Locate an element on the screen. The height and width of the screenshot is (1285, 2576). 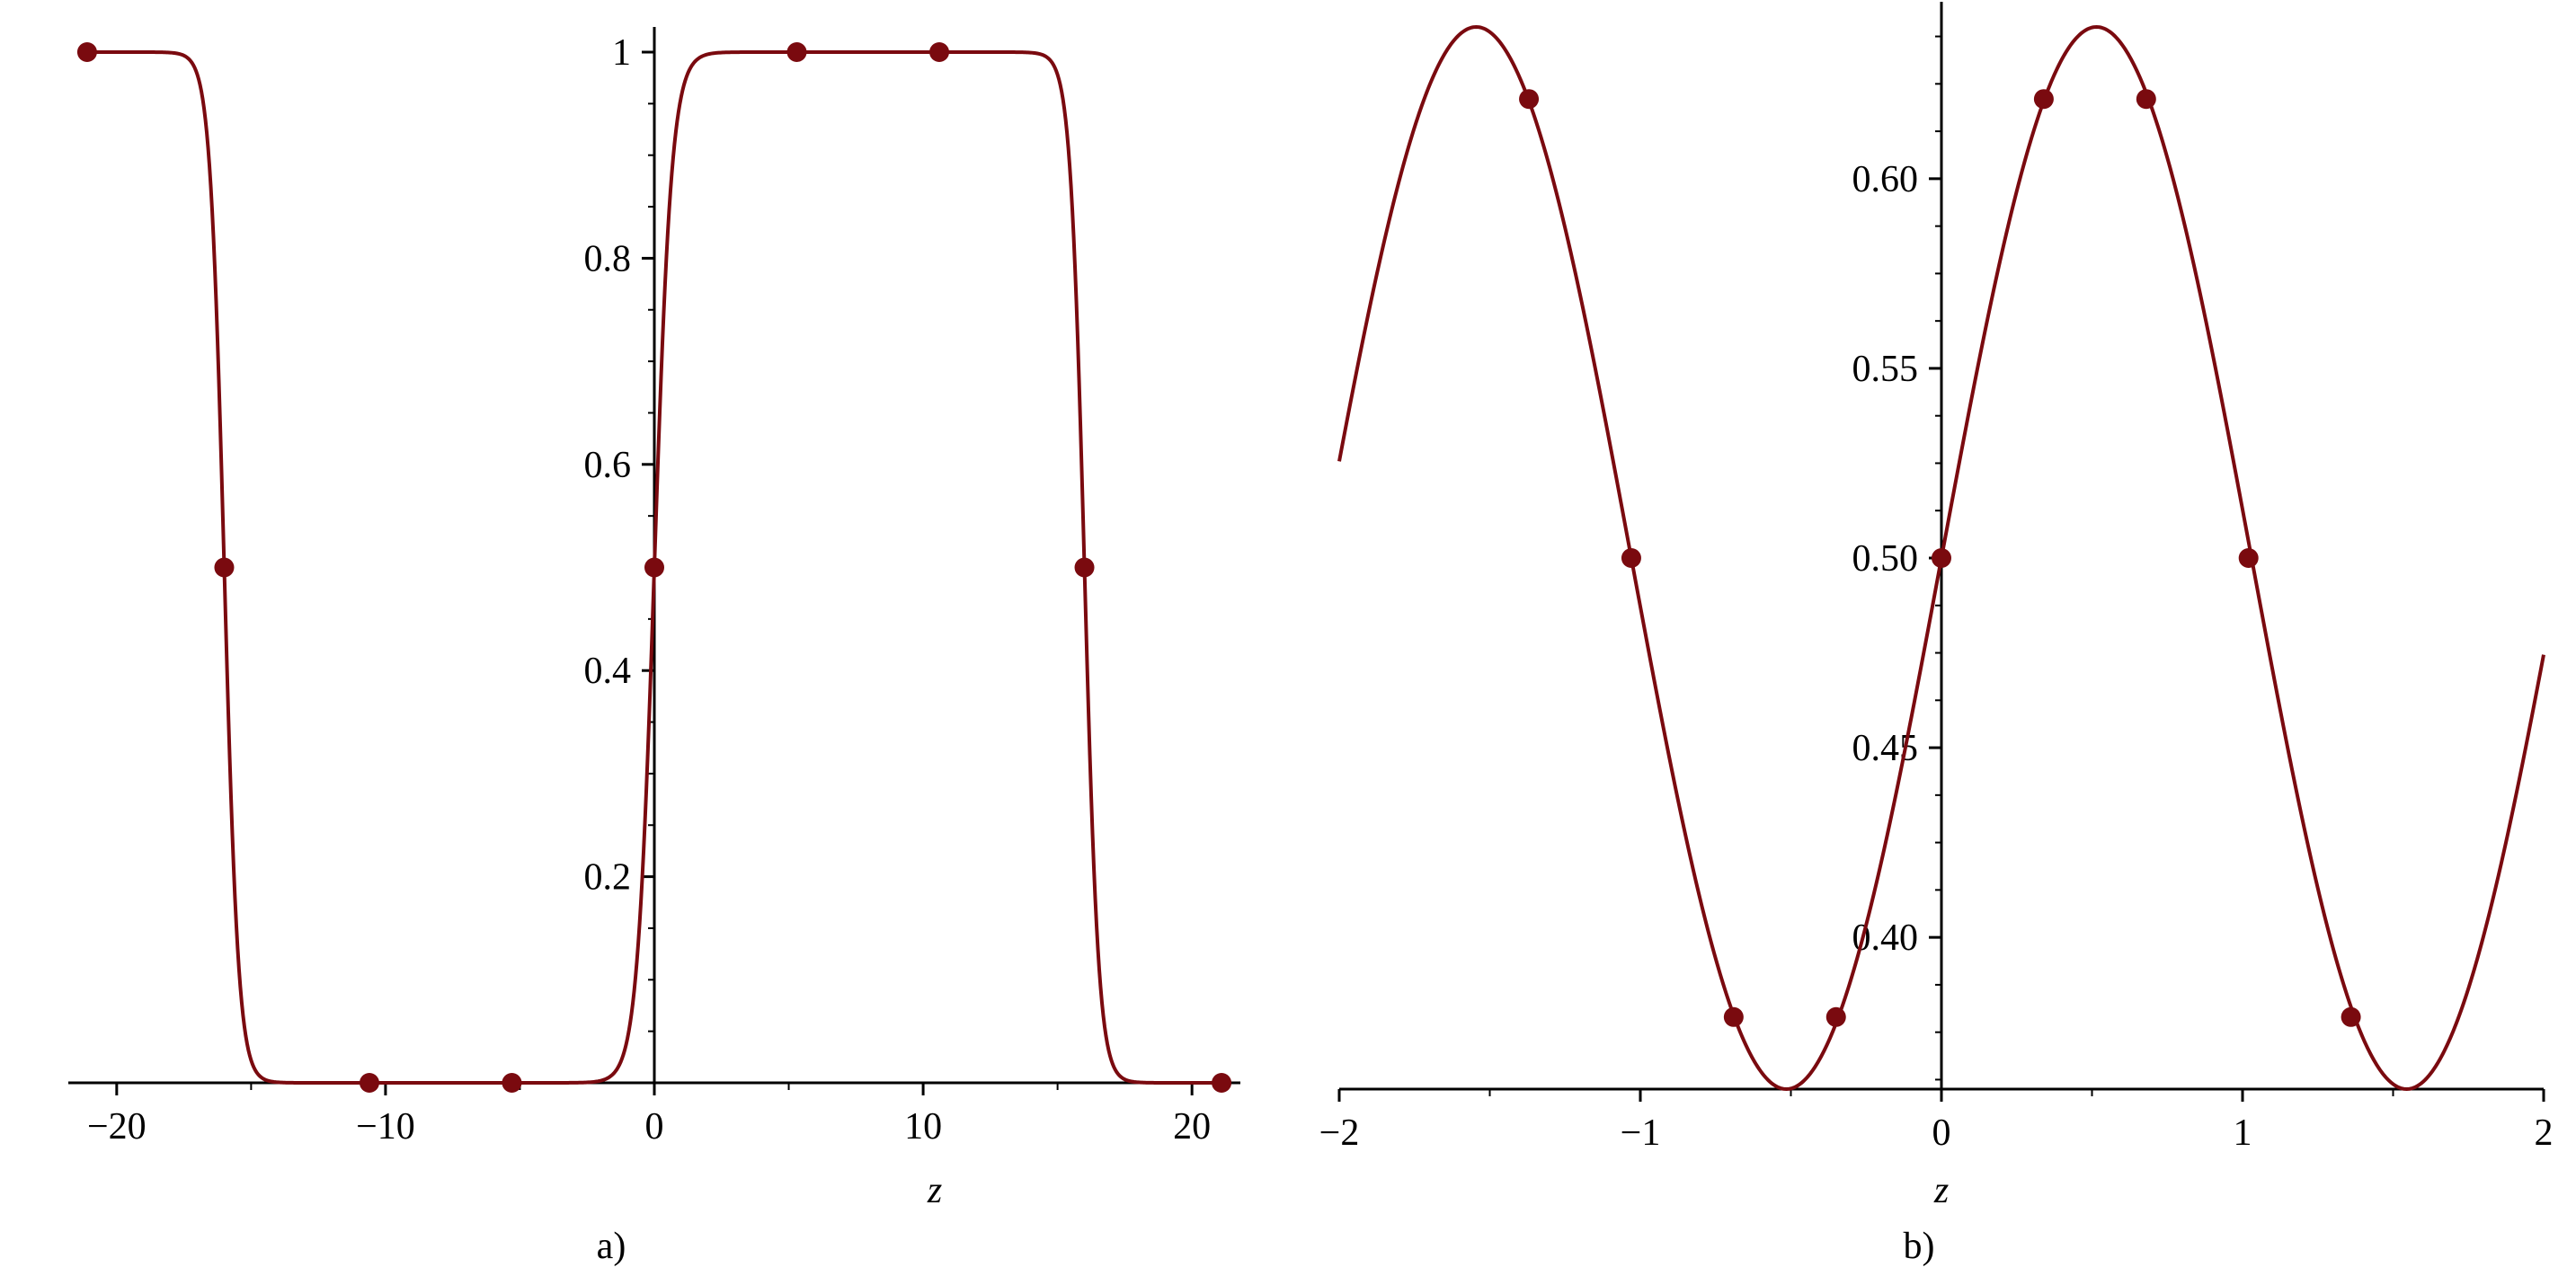
x-tick-label: −1 is located at coordinates (1641, 1133).